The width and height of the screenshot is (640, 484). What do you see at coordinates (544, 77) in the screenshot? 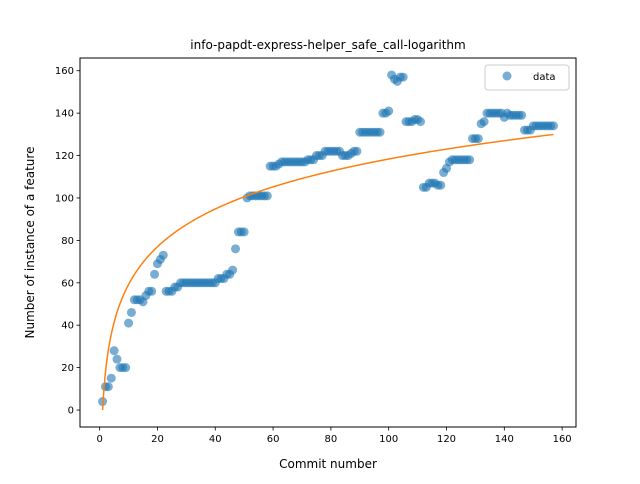
I see `legend-label-data: data` at bounding box center [544, 77].